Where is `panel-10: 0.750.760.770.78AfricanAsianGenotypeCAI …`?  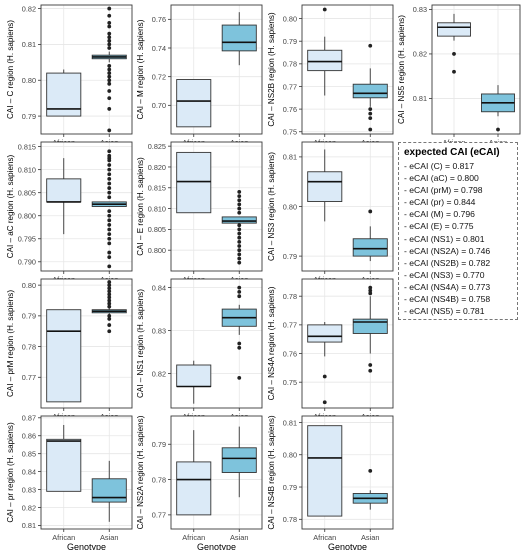
panel-10: 0.750.760.770.78AfricanAsianGenotypeCAI … is located at coordinates (330, 354).